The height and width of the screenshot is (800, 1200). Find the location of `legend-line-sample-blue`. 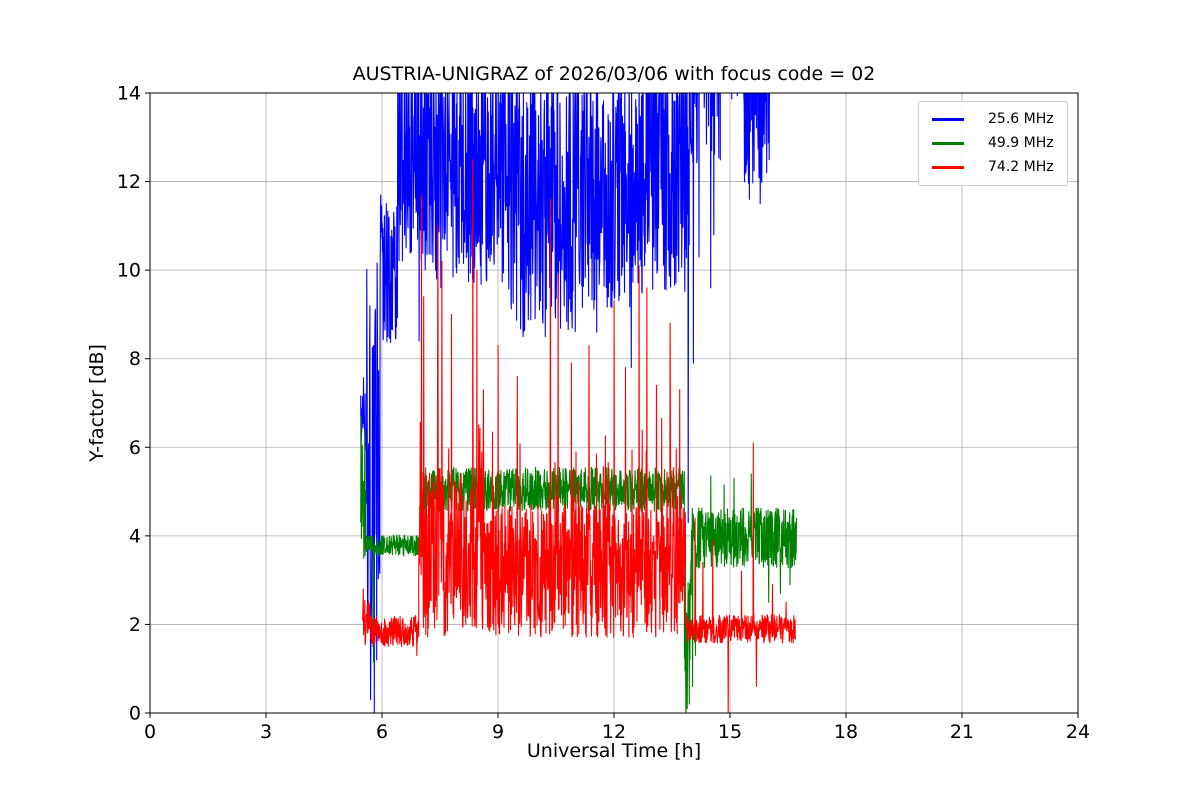

legend-line-sample-blue is located at coordinates (948, 119).